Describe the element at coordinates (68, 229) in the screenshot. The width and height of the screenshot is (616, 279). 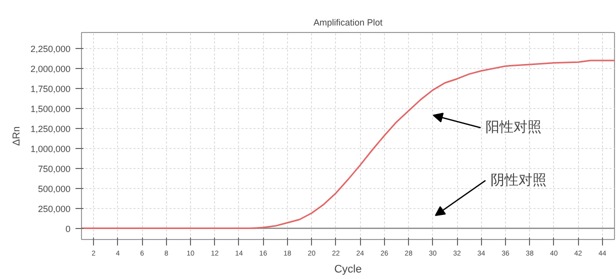
I see `y-tick-label: 0` at that location.